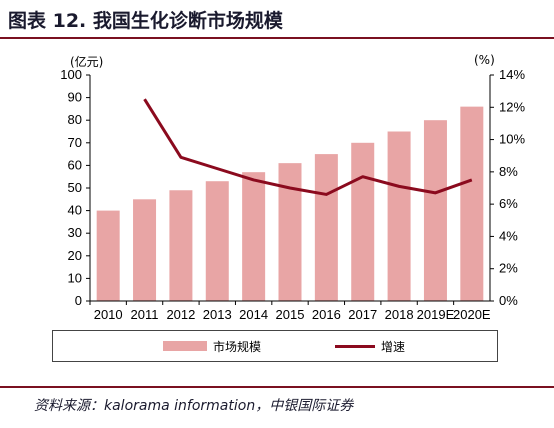 Image resolution: width=554 pixels, height=428 pixels. What do you see at coordinates (512, 106) in the screenshot?
I see `right-tick-label: 12%` at bounding box center [512, 106].